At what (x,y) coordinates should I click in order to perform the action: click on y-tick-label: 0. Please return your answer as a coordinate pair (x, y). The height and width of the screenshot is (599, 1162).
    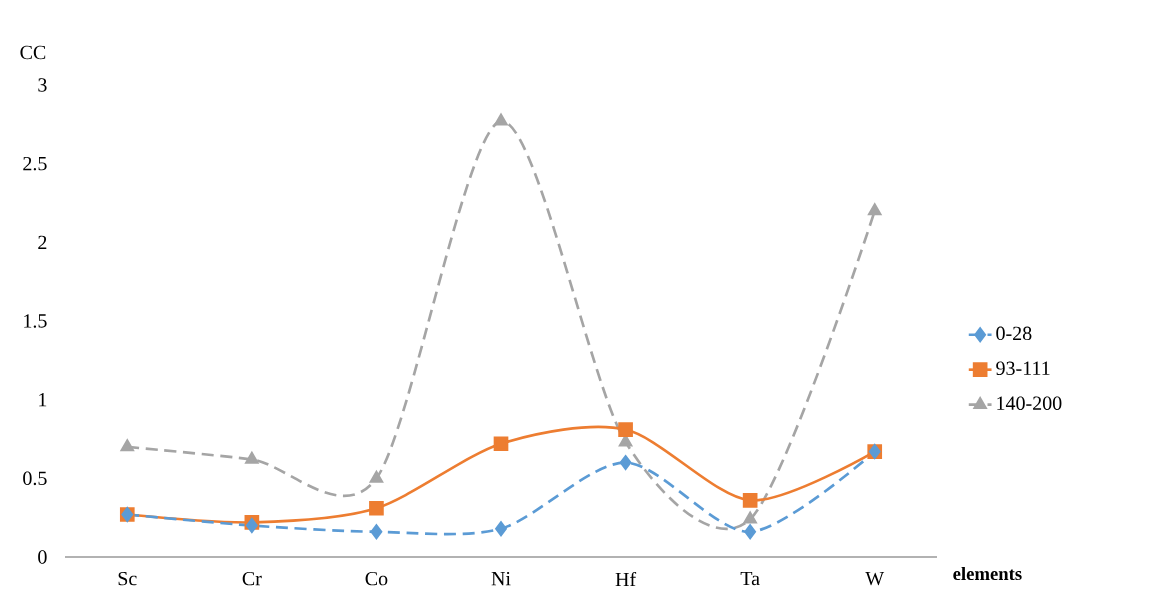
    Looking at the image, I should click on (42, 557).